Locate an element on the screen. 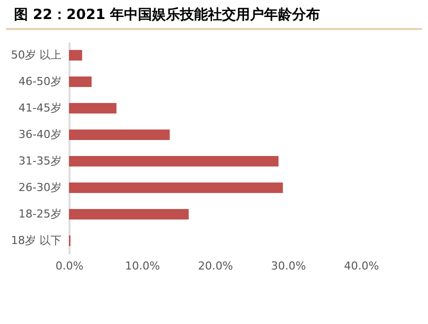  x-tick-label: 20.0% is located at coordinates (215, 266).